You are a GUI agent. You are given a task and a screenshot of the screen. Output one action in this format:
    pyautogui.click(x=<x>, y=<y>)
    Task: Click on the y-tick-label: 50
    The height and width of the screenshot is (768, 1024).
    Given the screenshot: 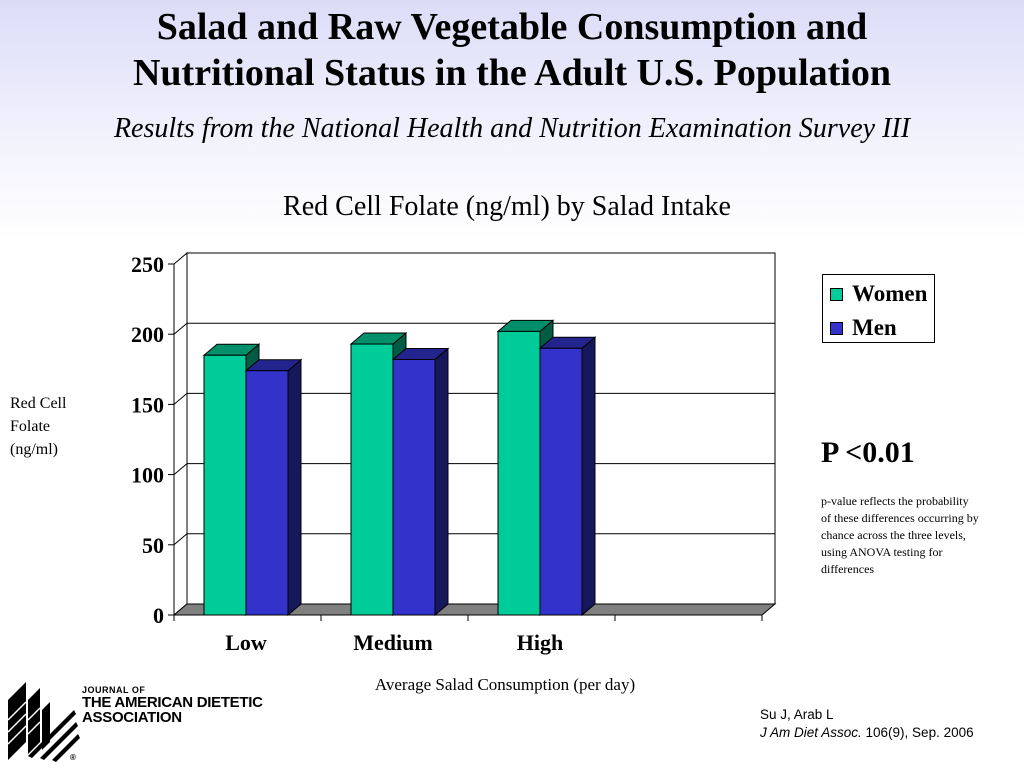 What is the action you would take?
    pyautogui.click(x=153, y=545)
    